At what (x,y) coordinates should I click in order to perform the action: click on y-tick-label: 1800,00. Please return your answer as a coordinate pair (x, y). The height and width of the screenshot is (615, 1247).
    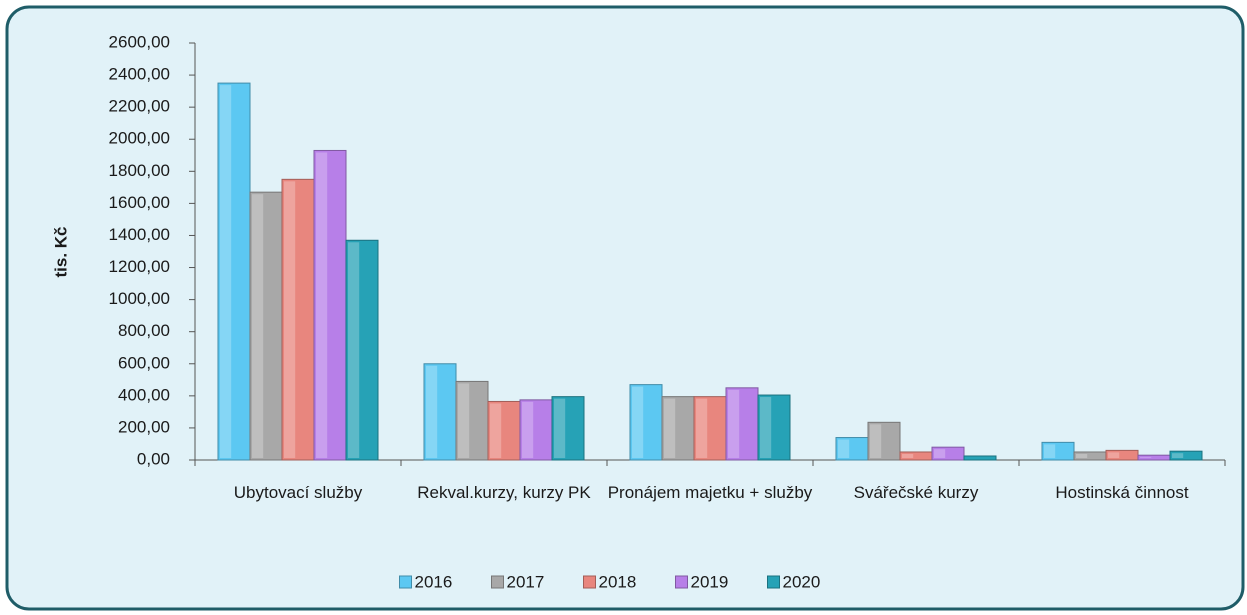
    Looking at the image, I should click on (139, 170).